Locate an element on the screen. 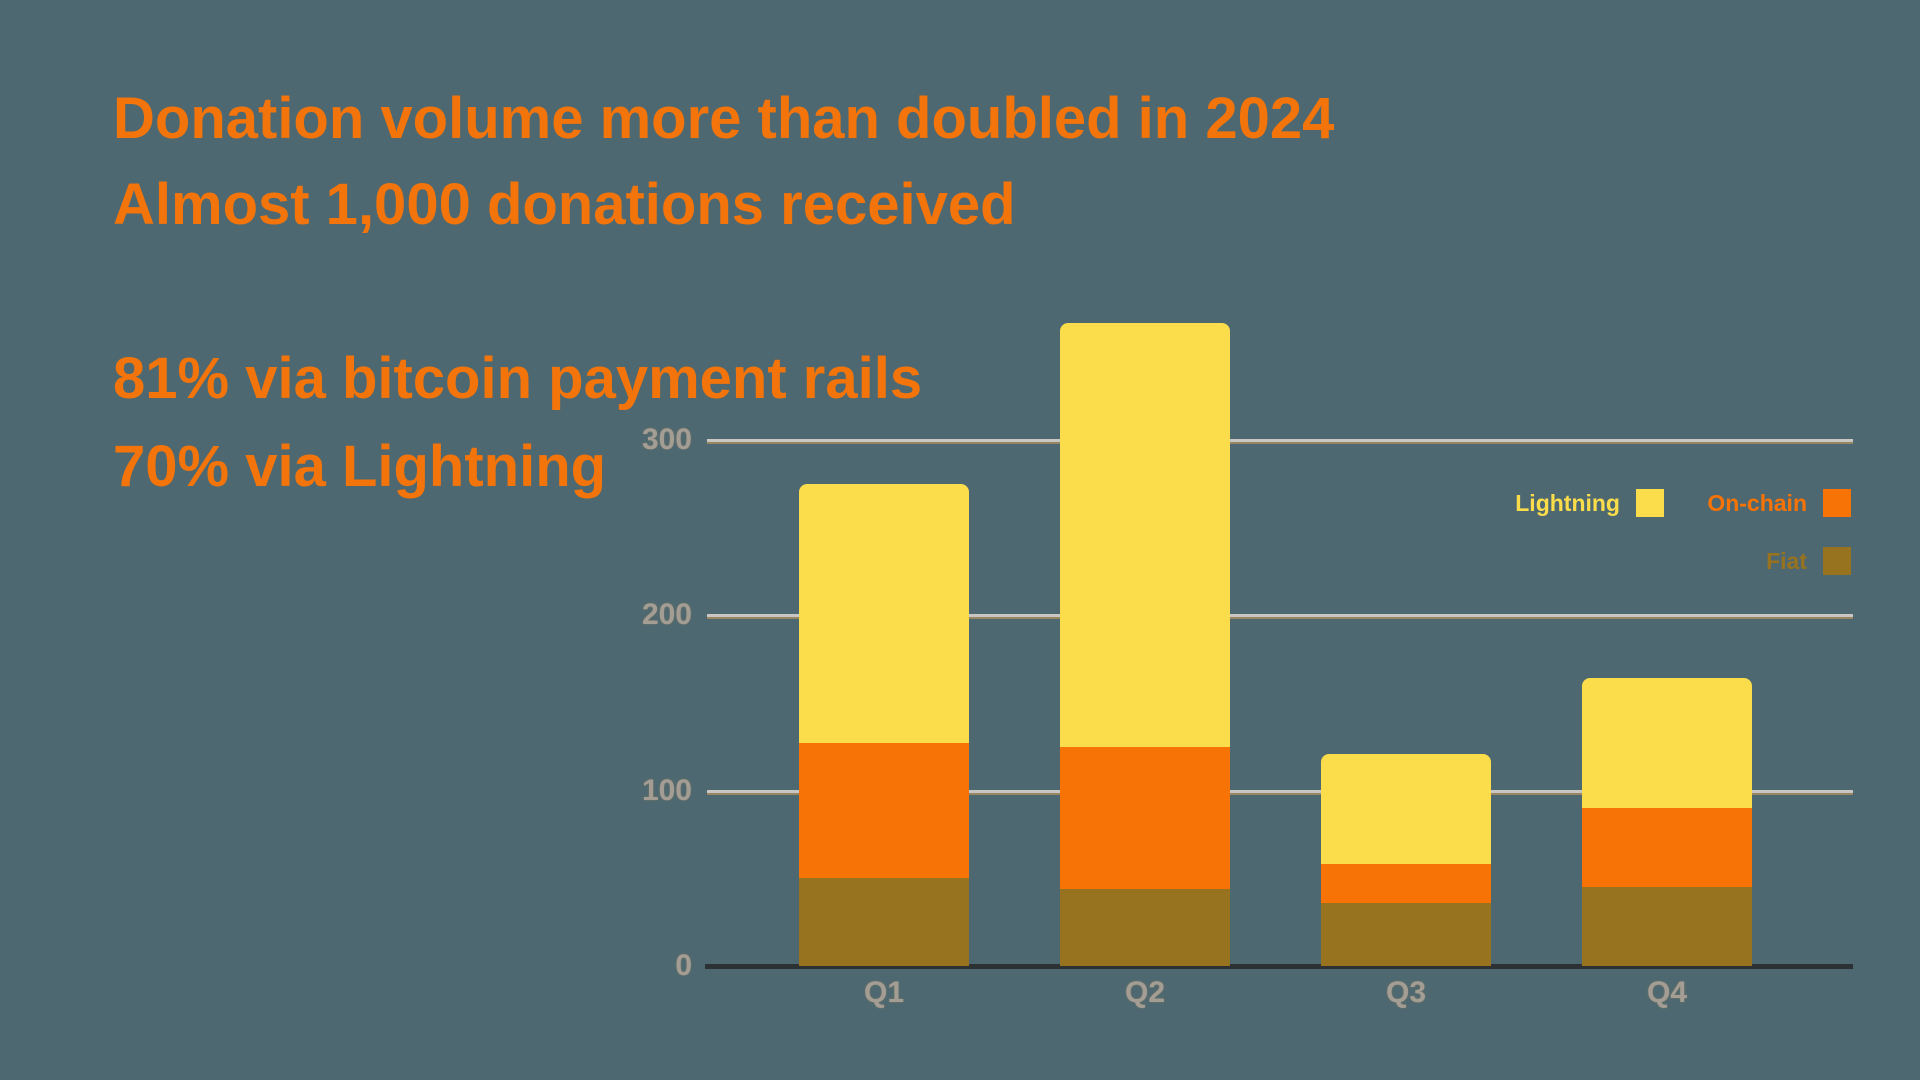 This screenshot has width=1920, height=1080. stat-line-bitcoin-rails: 81% via bitcoin payment rails is located at coordinates (518, 378).